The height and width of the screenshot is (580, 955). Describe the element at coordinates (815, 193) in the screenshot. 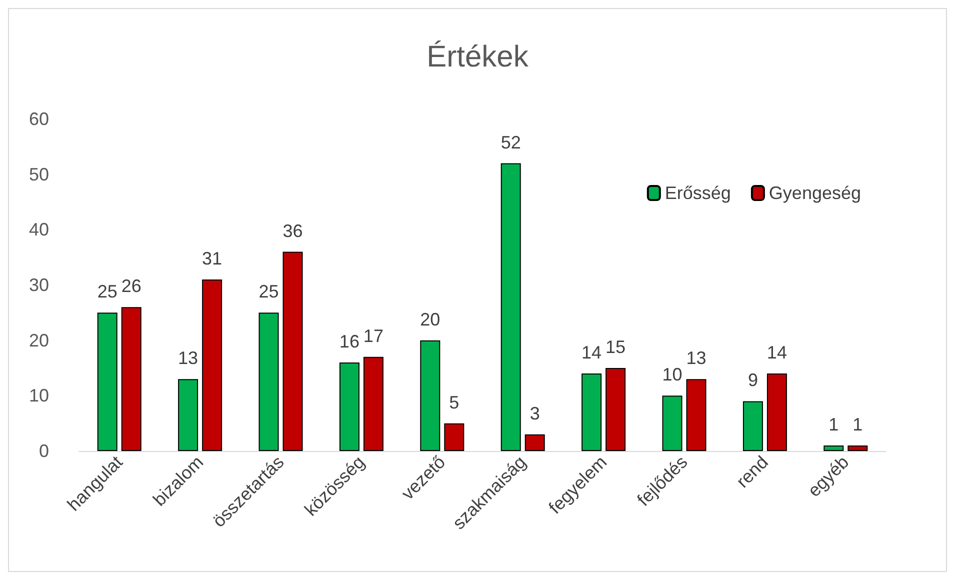

I see `legend-label: Gyengeség` at that location.